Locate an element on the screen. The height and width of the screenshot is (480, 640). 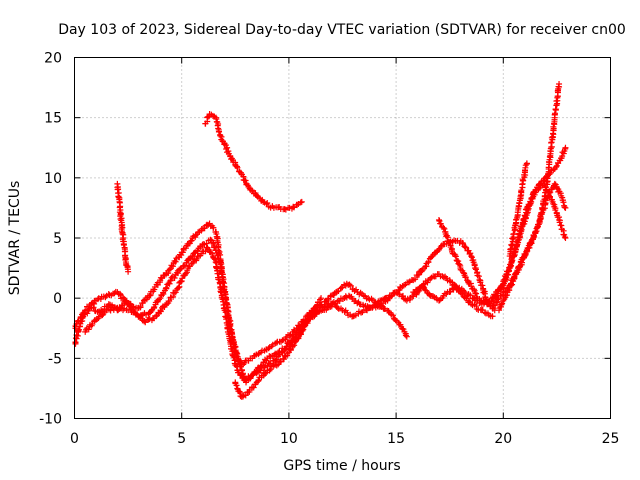
series-sat-j is located at coordinates (253, 162).